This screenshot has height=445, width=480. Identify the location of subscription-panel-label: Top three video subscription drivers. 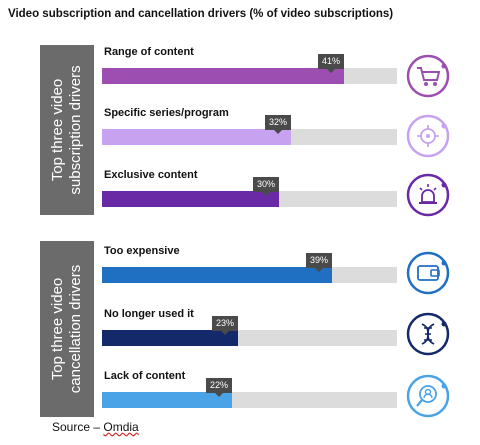
(67, 130).